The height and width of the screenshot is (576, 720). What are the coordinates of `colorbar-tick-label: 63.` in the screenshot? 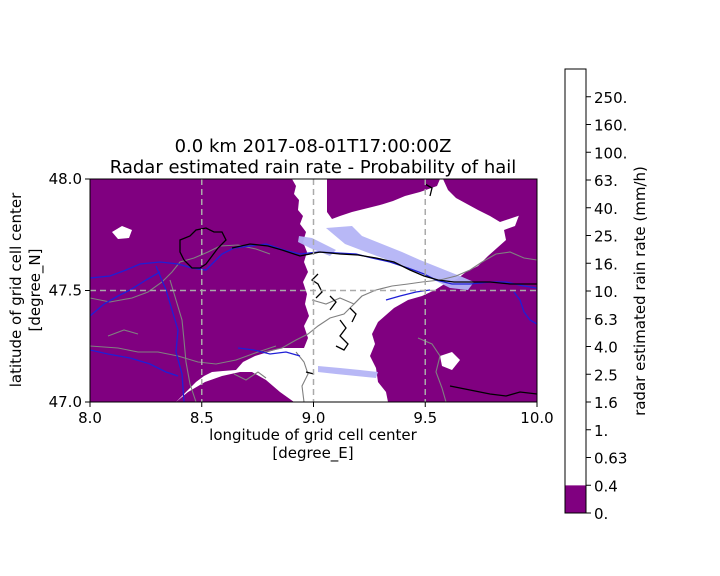 It's located at (606, 181).